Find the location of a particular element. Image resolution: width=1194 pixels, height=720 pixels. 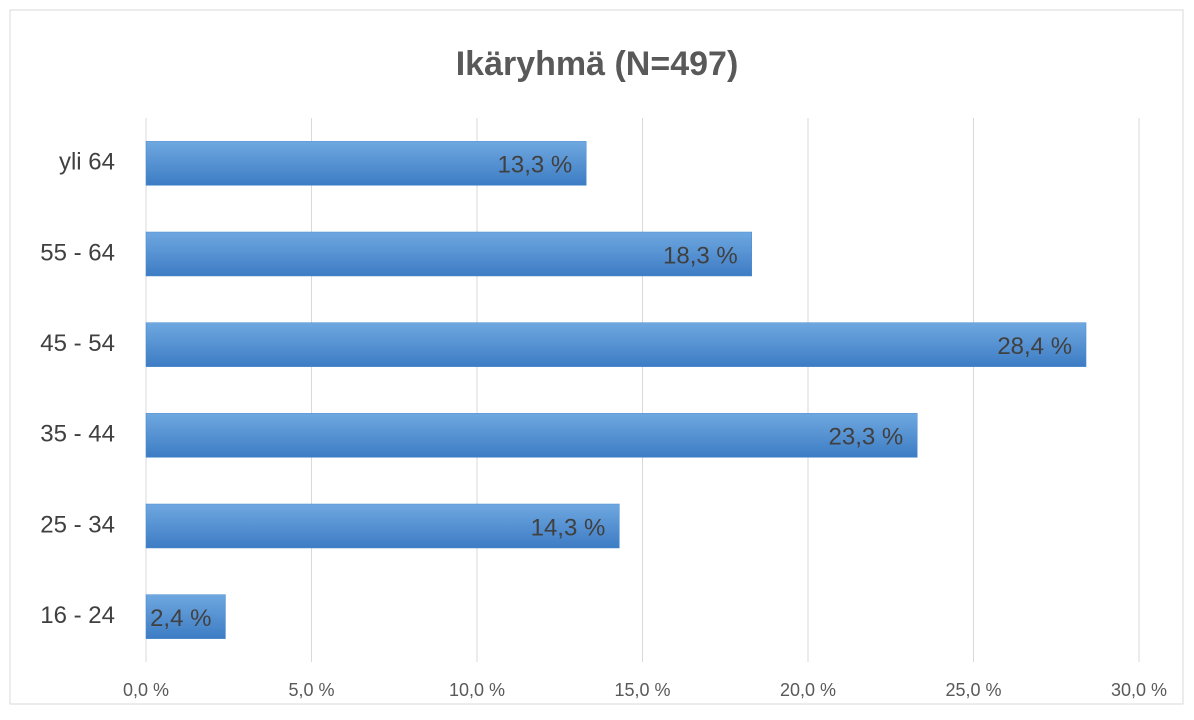

y-tick-label: 55 - 64 is located at coordinates (77, 252).